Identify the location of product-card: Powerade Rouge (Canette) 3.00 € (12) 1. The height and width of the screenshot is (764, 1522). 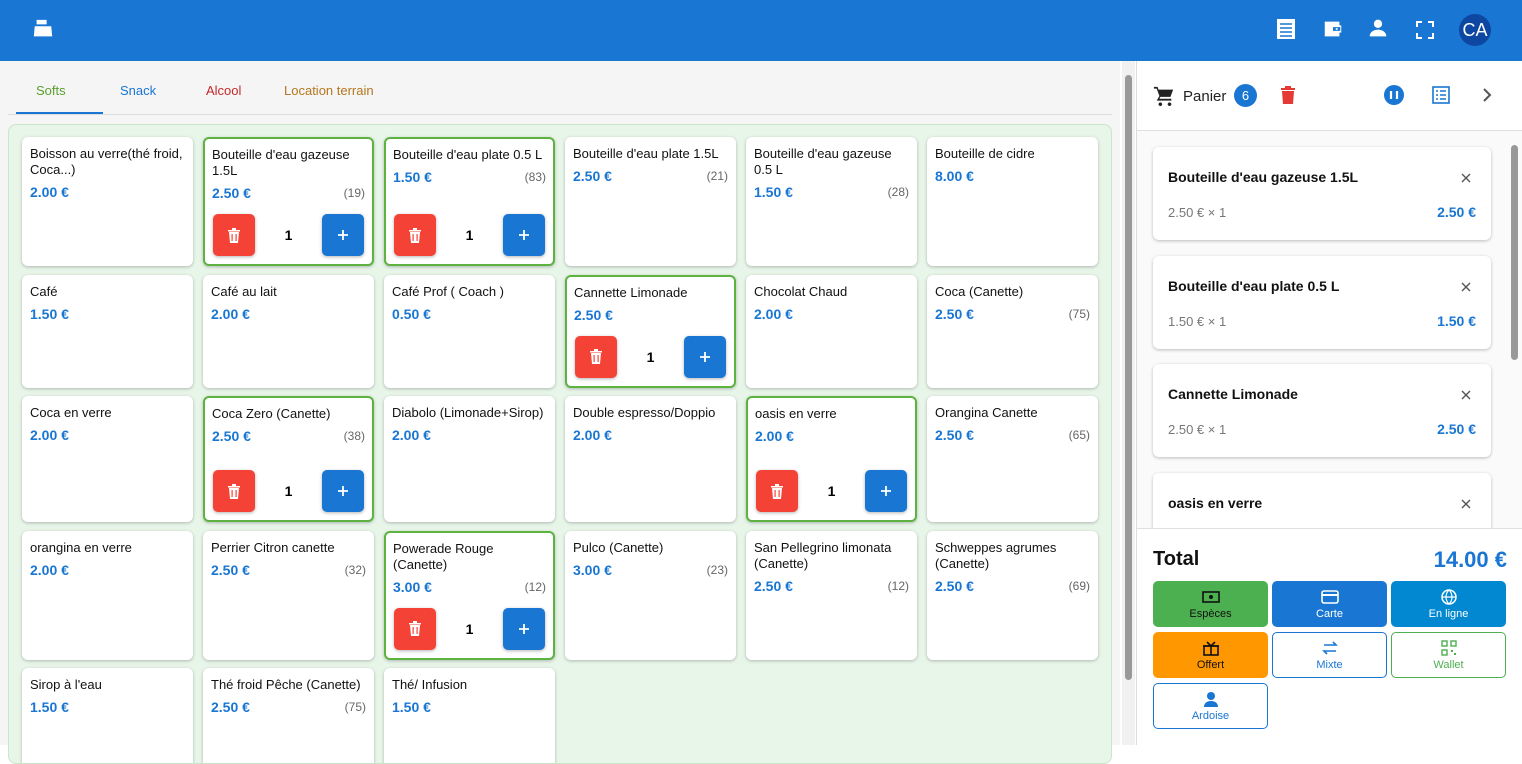
(469, 595).